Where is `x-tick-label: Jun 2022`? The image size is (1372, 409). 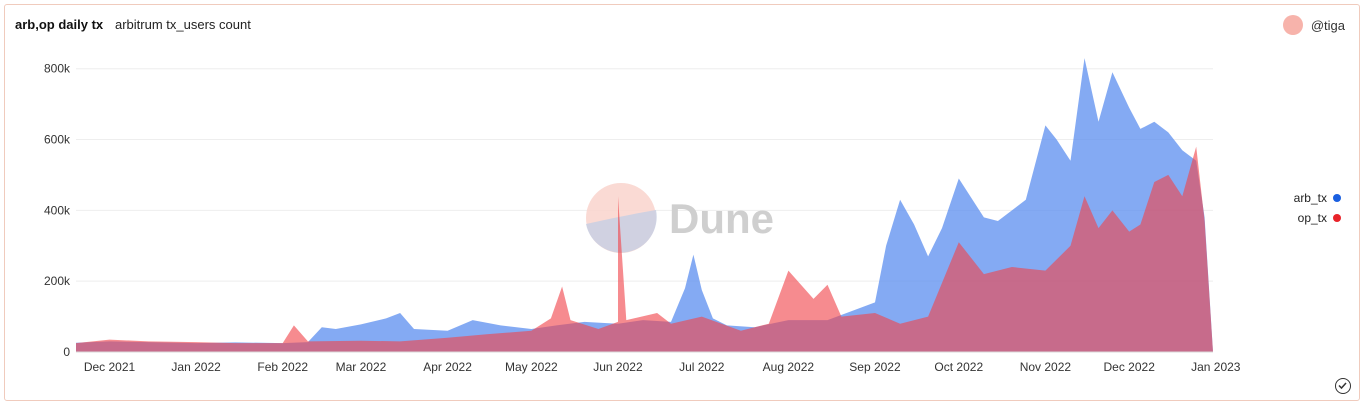
x-tick-label: Jun 2022 is located at coordinates (618, 367).